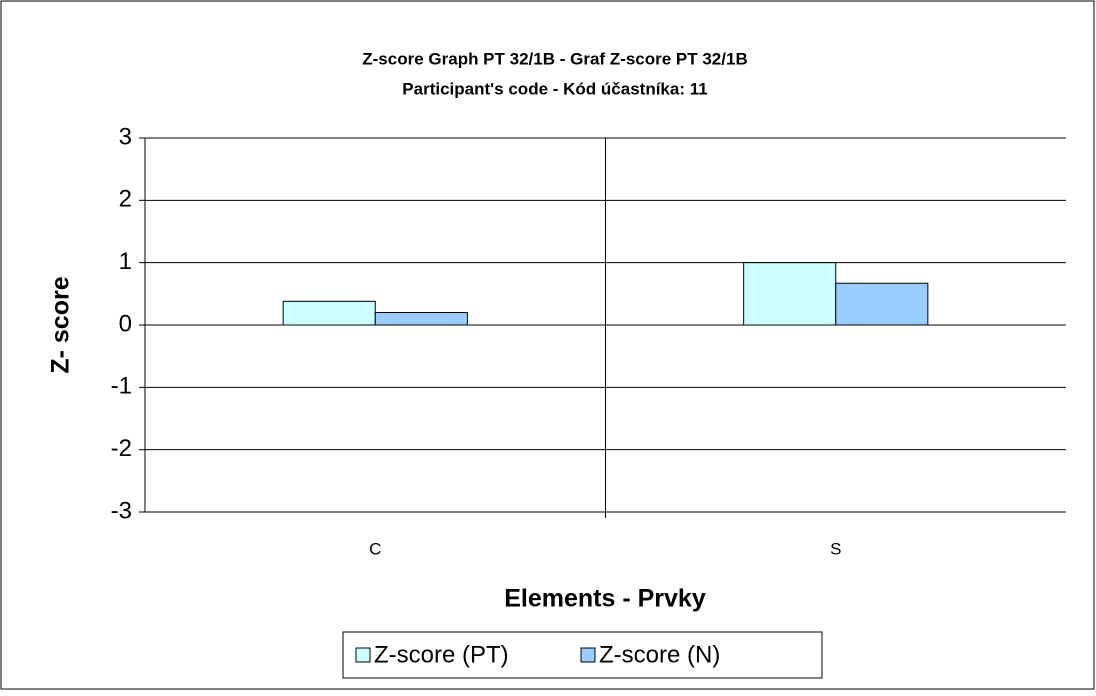 Image resolution: width=1096 pixels, height=696 pixels. I want to click on y-tick-label: 1, so click(125, 261).